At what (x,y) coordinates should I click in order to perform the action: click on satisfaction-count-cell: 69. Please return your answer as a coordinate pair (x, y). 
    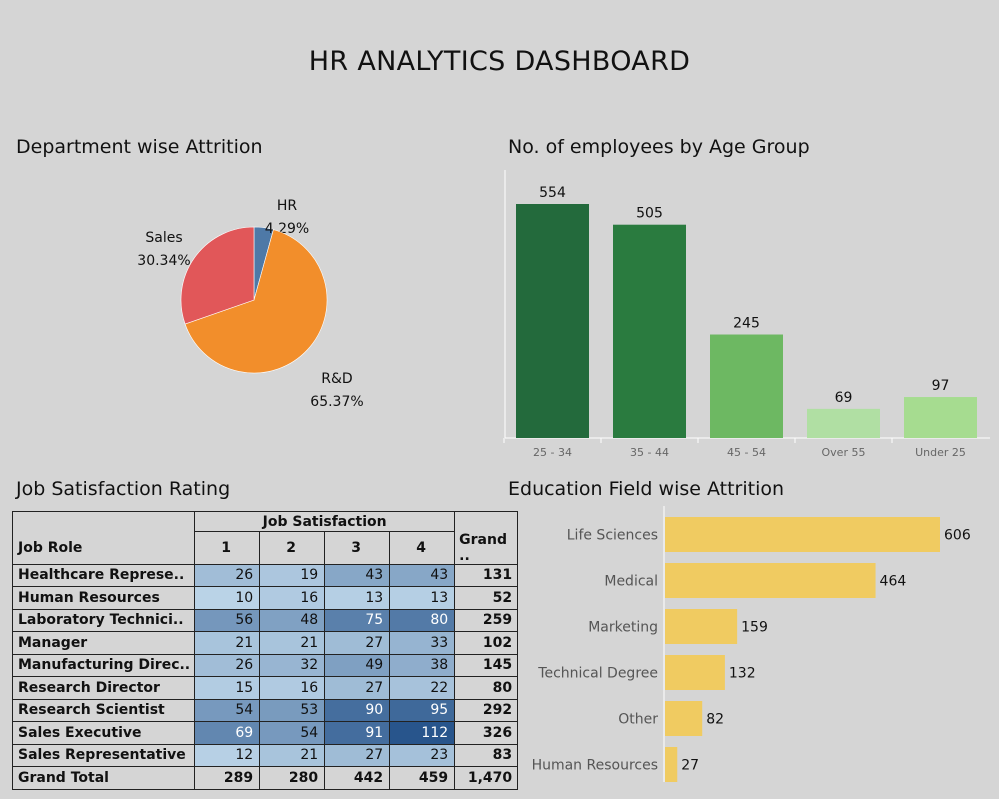
    Looking at the image, I should click on (227, 733).